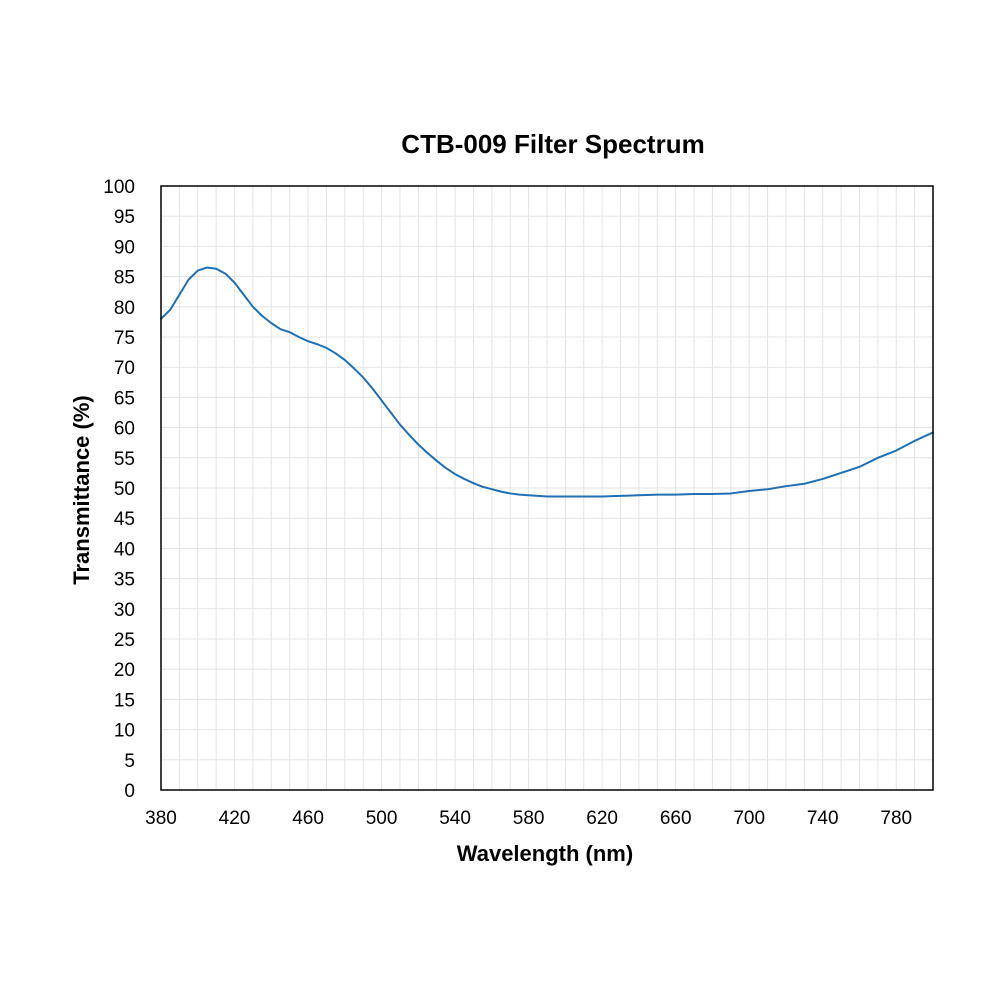 The image size is (1000, 1000). Describe the element at coordinates (235, 818) in the screenshot. I see `x-tick-label: 420` at that location.